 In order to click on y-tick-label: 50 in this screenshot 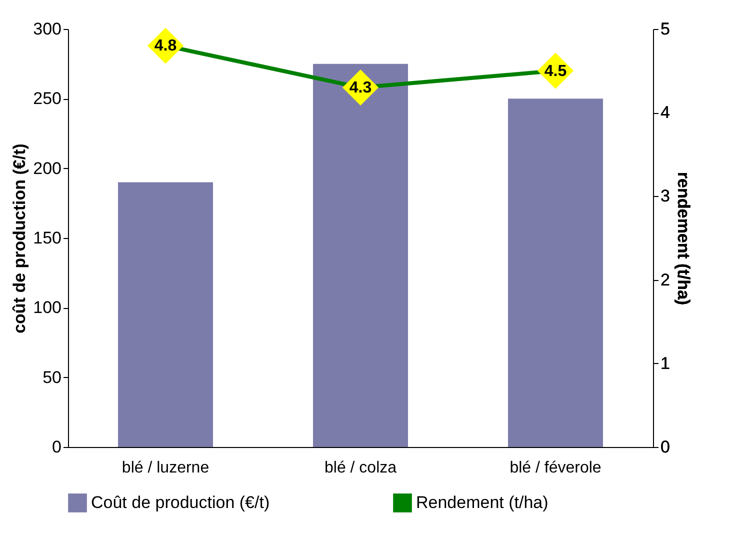, I will do `click(52, 377)`.